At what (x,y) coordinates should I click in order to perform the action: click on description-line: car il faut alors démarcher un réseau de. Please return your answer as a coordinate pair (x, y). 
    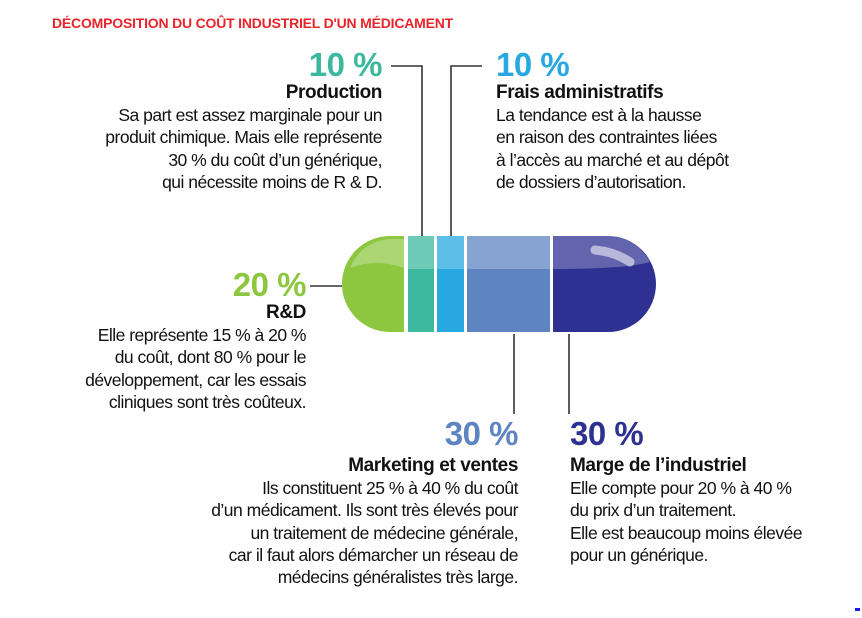
    Looking at the image, I should click on (373, 554).